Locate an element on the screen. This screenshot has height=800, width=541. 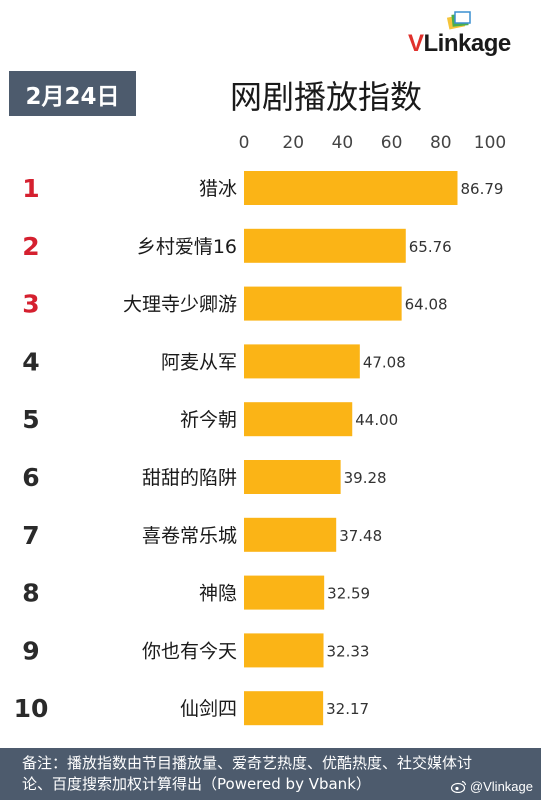
value-label: 32.59 is located at coordinates (348, 594).